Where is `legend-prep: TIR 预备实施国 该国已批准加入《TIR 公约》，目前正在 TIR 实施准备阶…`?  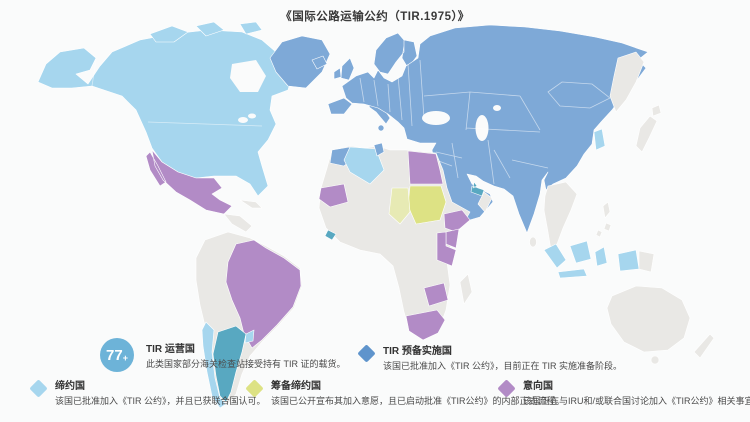
legend-prep: TIR 预备实施国 该国已批准加入《TIR 公约》，目前正在 TIR 实施准备阶… is located at coordinates (489, 357).